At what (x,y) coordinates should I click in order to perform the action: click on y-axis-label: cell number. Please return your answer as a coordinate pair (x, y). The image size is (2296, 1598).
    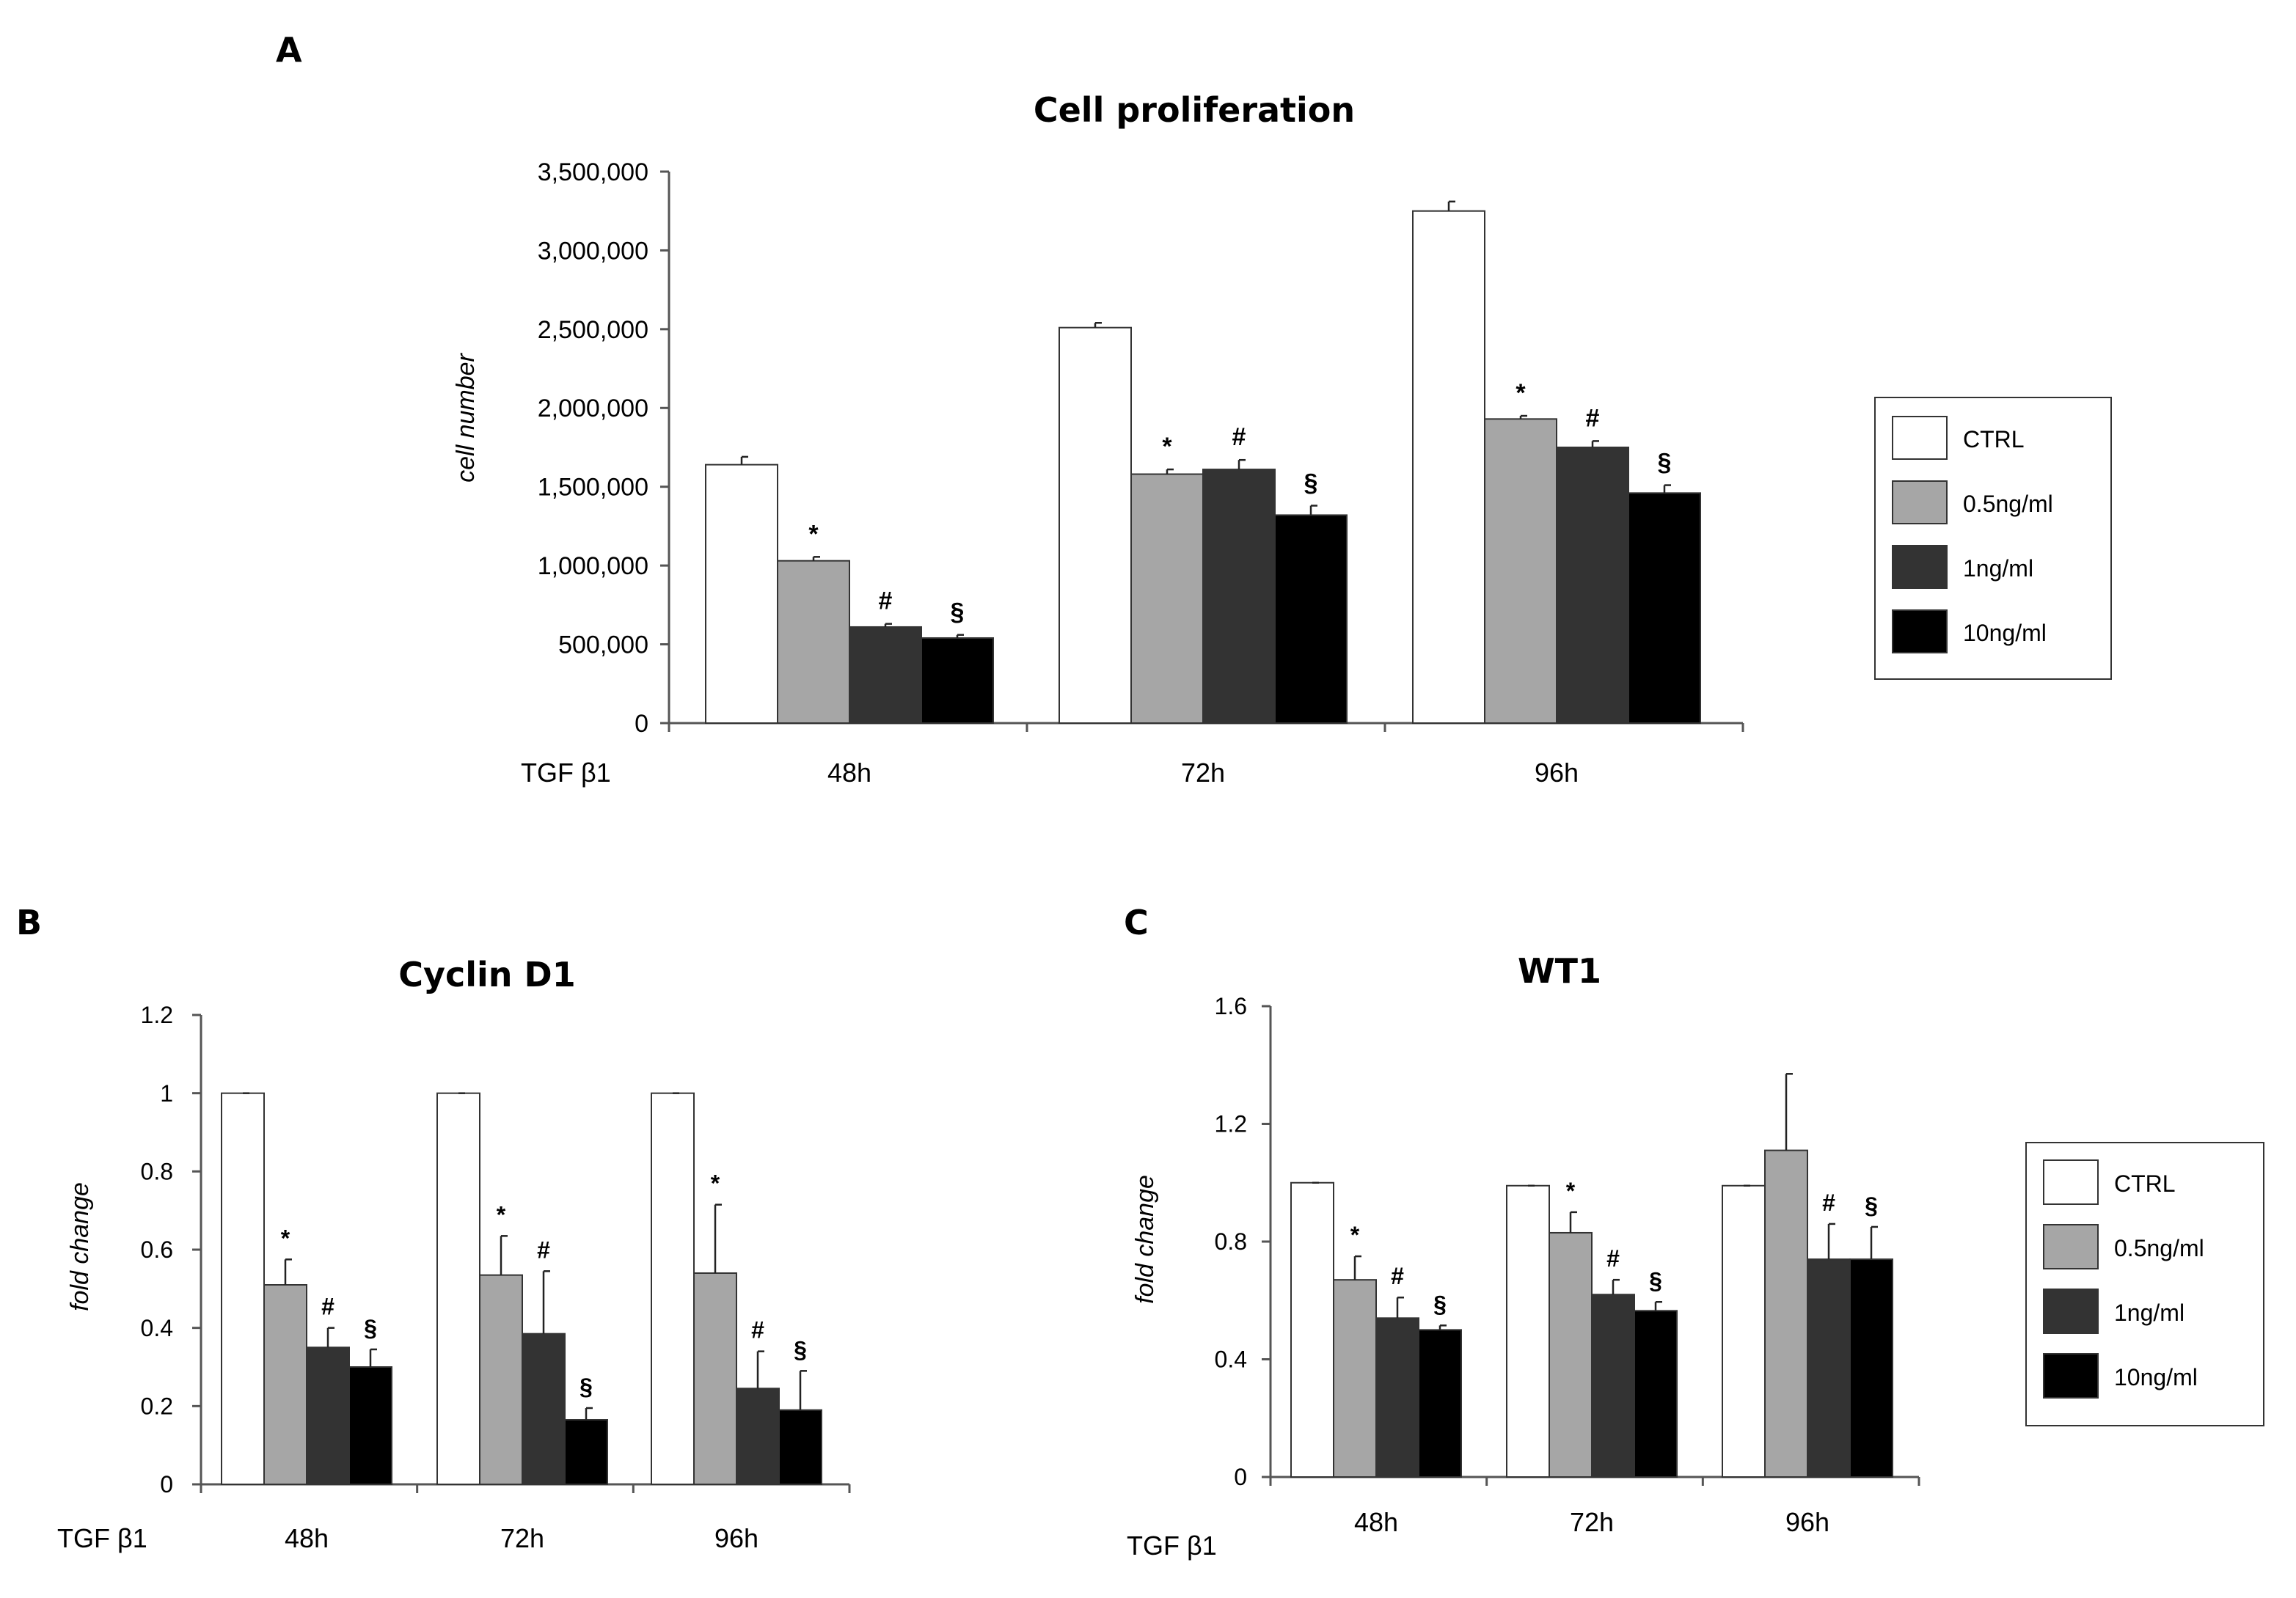
    Looking at the image, I should click on (466, 417).